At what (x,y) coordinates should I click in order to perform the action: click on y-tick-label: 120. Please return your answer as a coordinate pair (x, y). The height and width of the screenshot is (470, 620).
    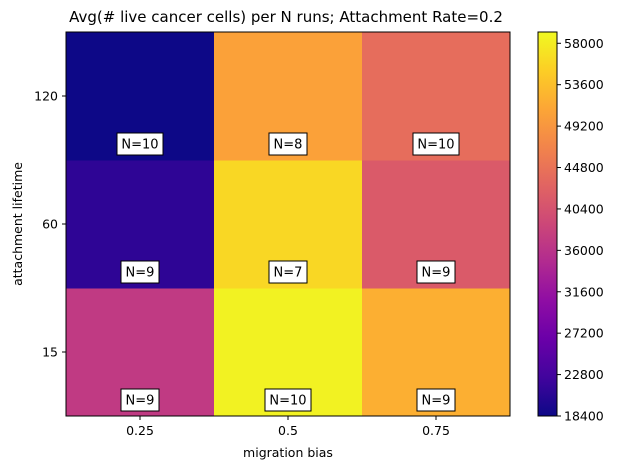
    Looking at the image, I should click on (46, 96).